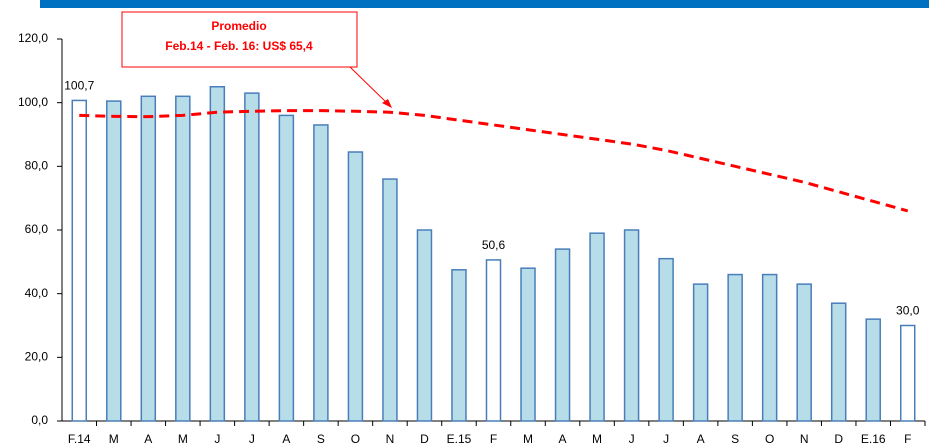  I want to click on y-tick-label: 80,0, so click(37, 166).